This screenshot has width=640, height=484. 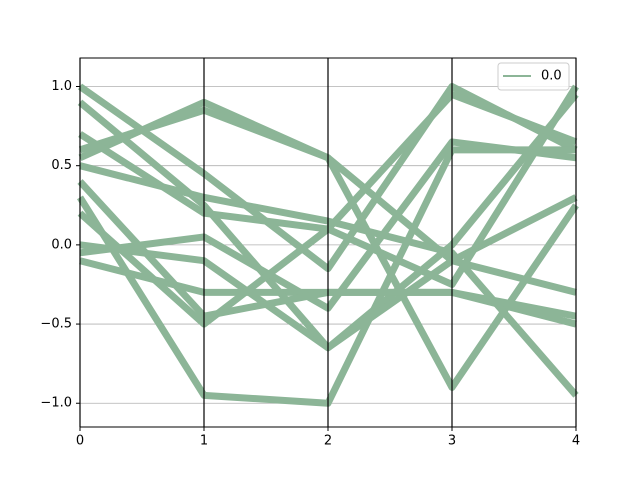 What do you see at coordinates (61, 244) in the screenshot?
I see `y-tick-label: 0.0` at bounding box center [61, 244].